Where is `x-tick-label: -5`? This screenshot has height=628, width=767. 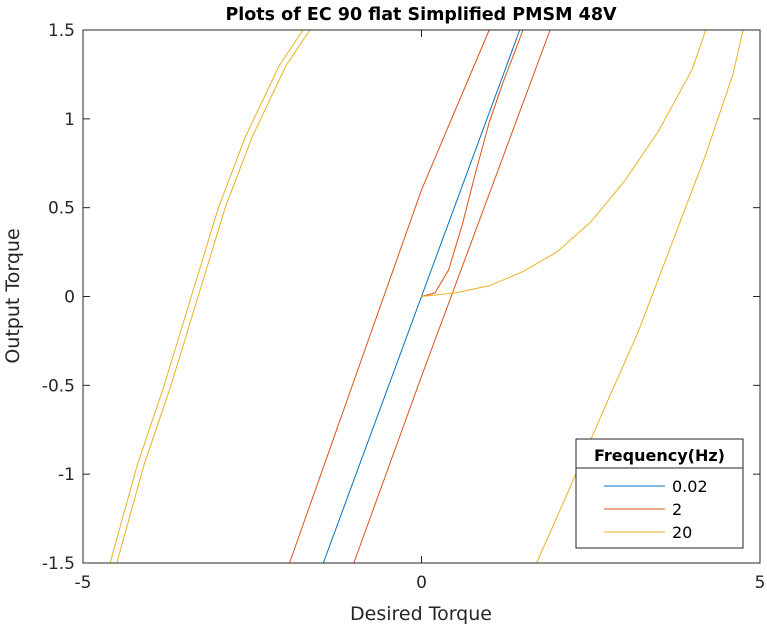
x-tick-label: -5 is located at coordinates (83, 583).